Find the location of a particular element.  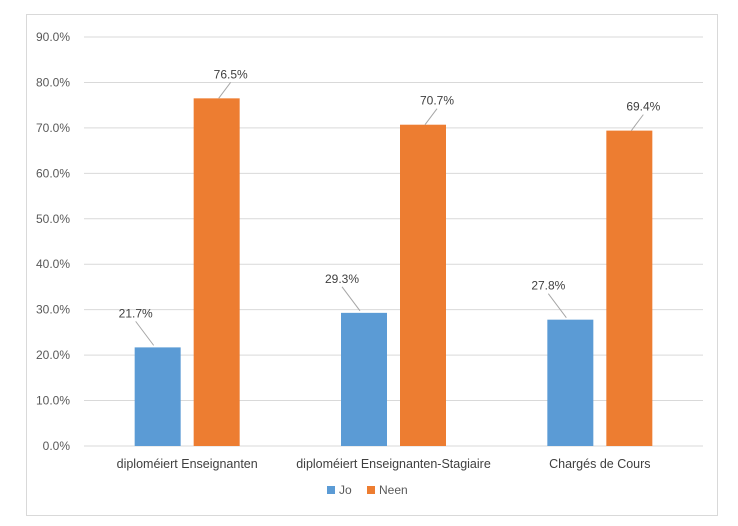

data-label-neen-0: 76.5% is located at coordinates (231, 74).